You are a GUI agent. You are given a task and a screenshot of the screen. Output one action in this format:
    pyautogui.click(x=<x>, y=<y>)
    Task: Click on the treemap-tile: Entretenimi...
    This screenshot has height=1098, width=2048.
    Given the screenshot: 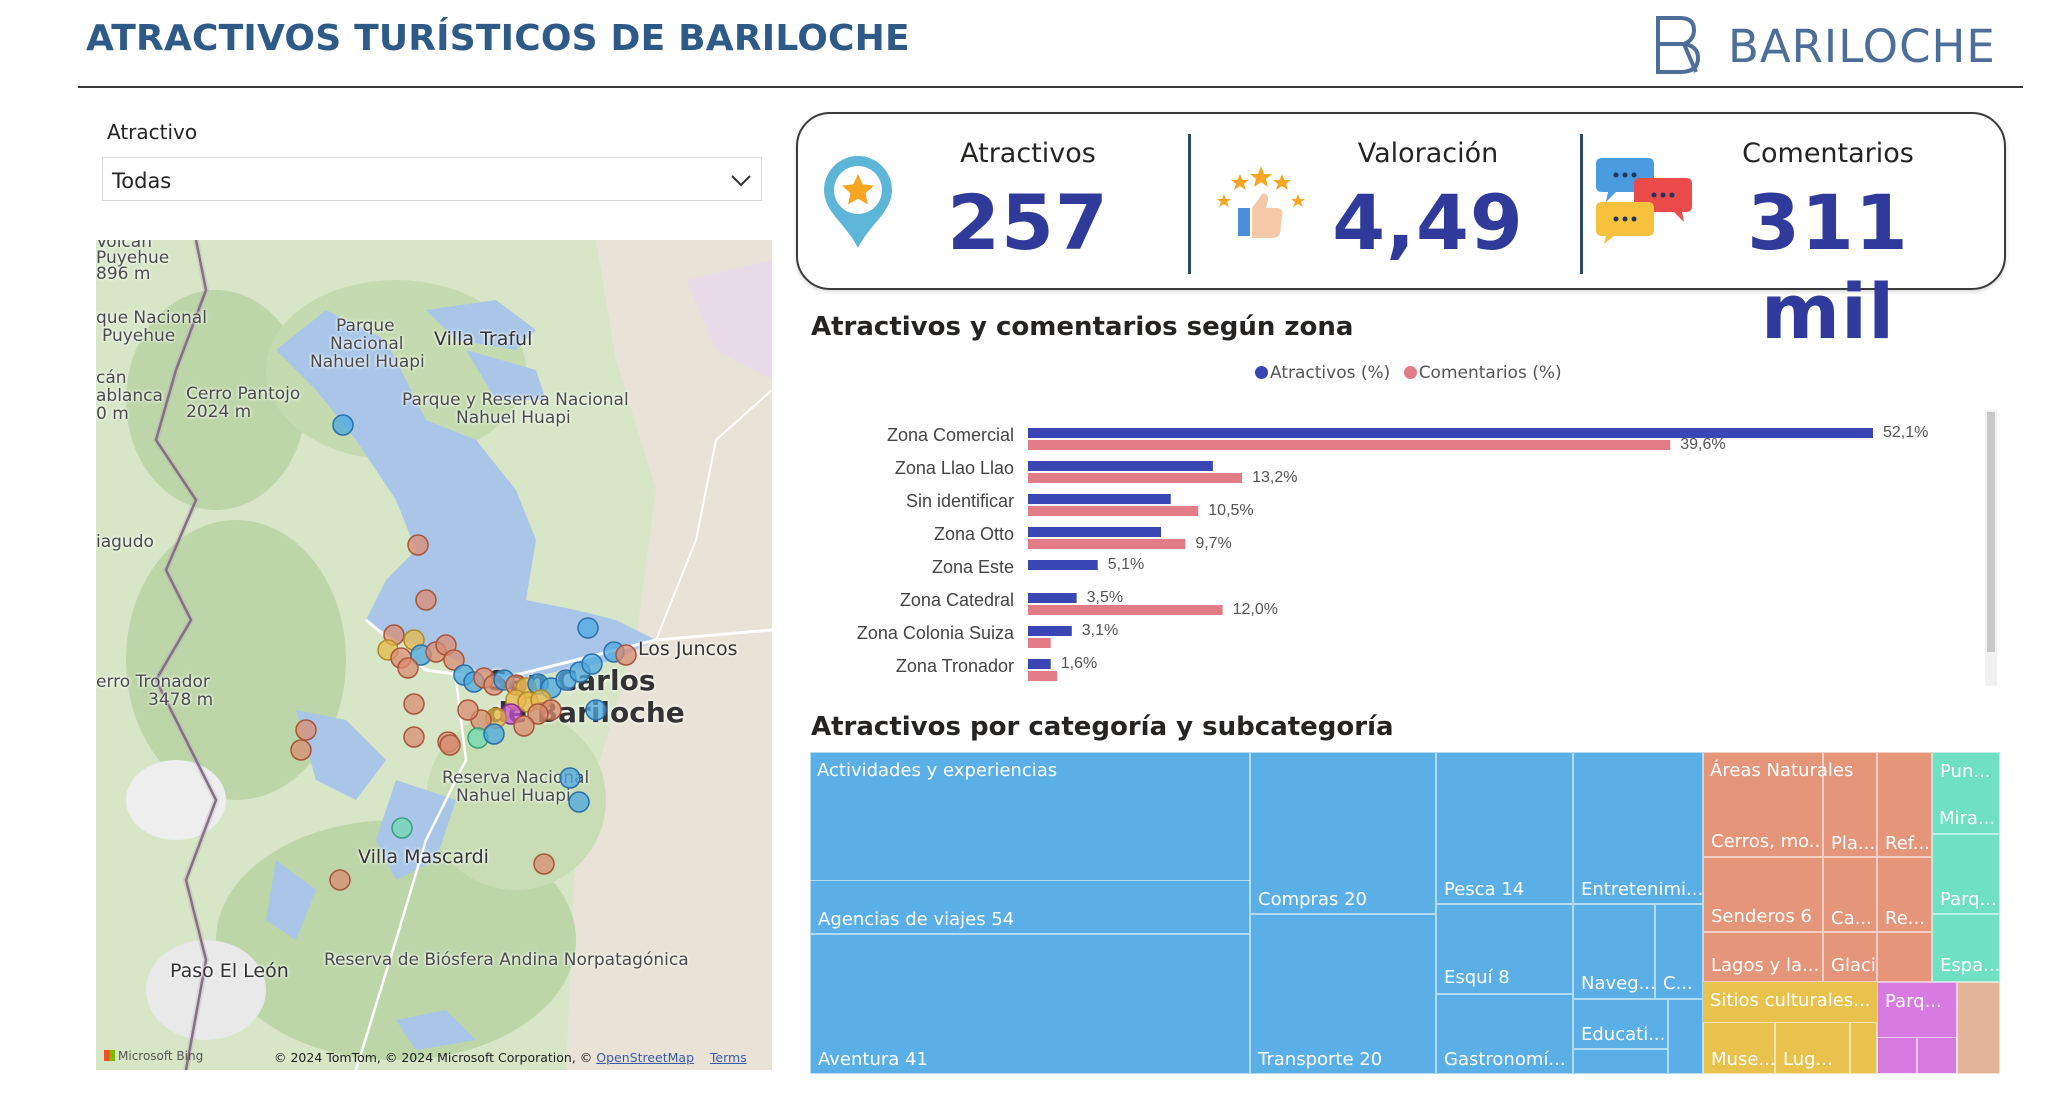 What is the action you would take?
    pyautogui.click(x=1638, y=828)
    